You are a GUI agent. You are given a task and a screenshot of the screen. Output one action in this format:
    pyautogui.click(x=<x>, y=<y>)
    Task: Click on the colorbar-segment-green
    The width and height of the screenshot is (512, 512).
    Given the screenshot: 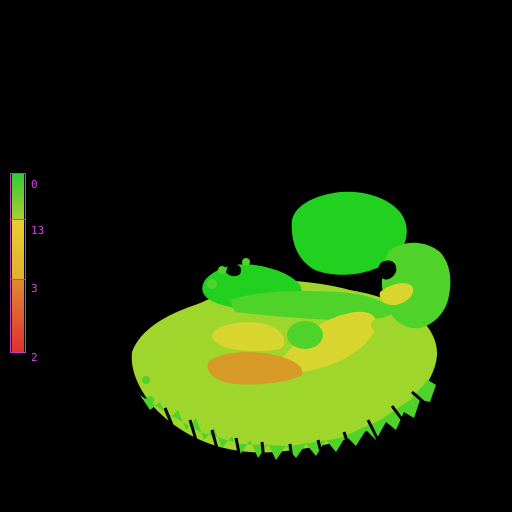 What is the action you would take?
    pyautogui.click(x=18, y=196)
    